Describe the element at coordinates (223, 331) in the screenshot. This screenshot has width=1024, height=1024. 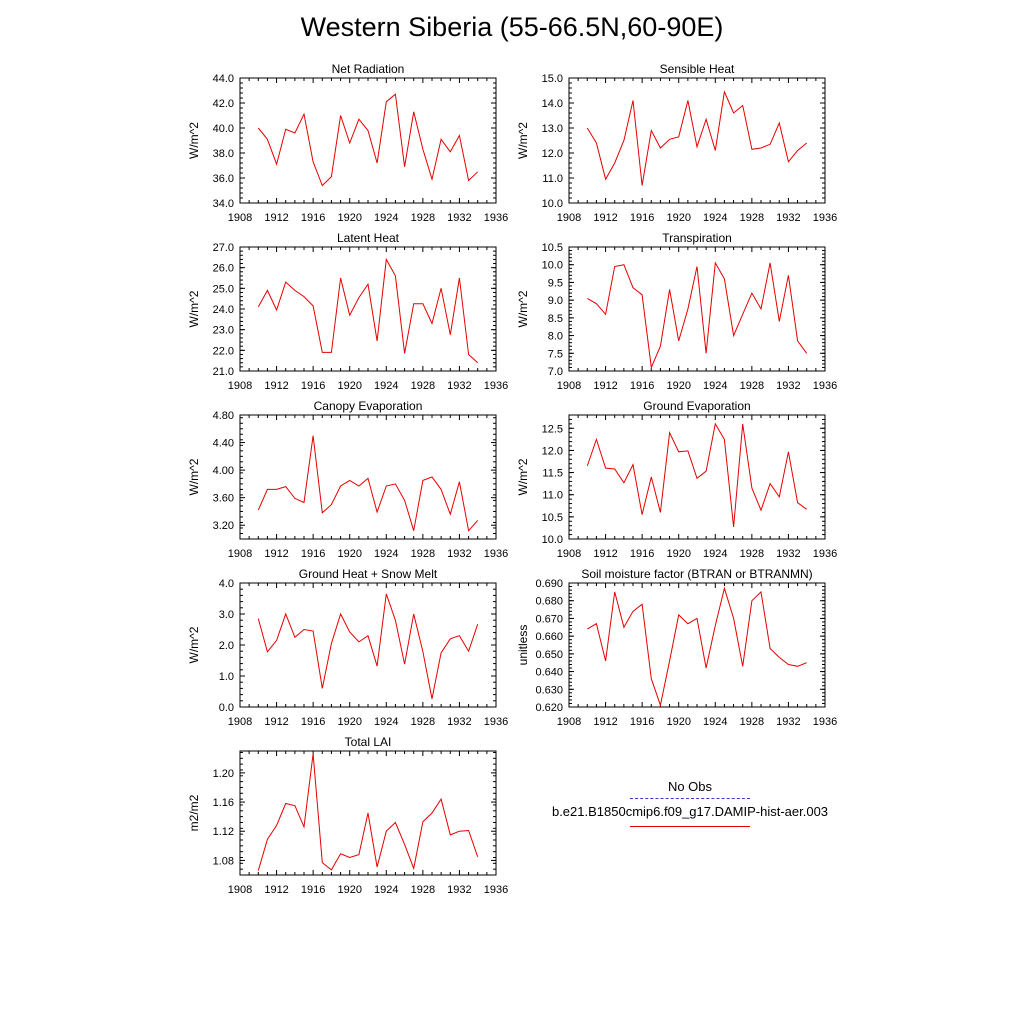
I see `y-tick-label: 23.0` at that location.